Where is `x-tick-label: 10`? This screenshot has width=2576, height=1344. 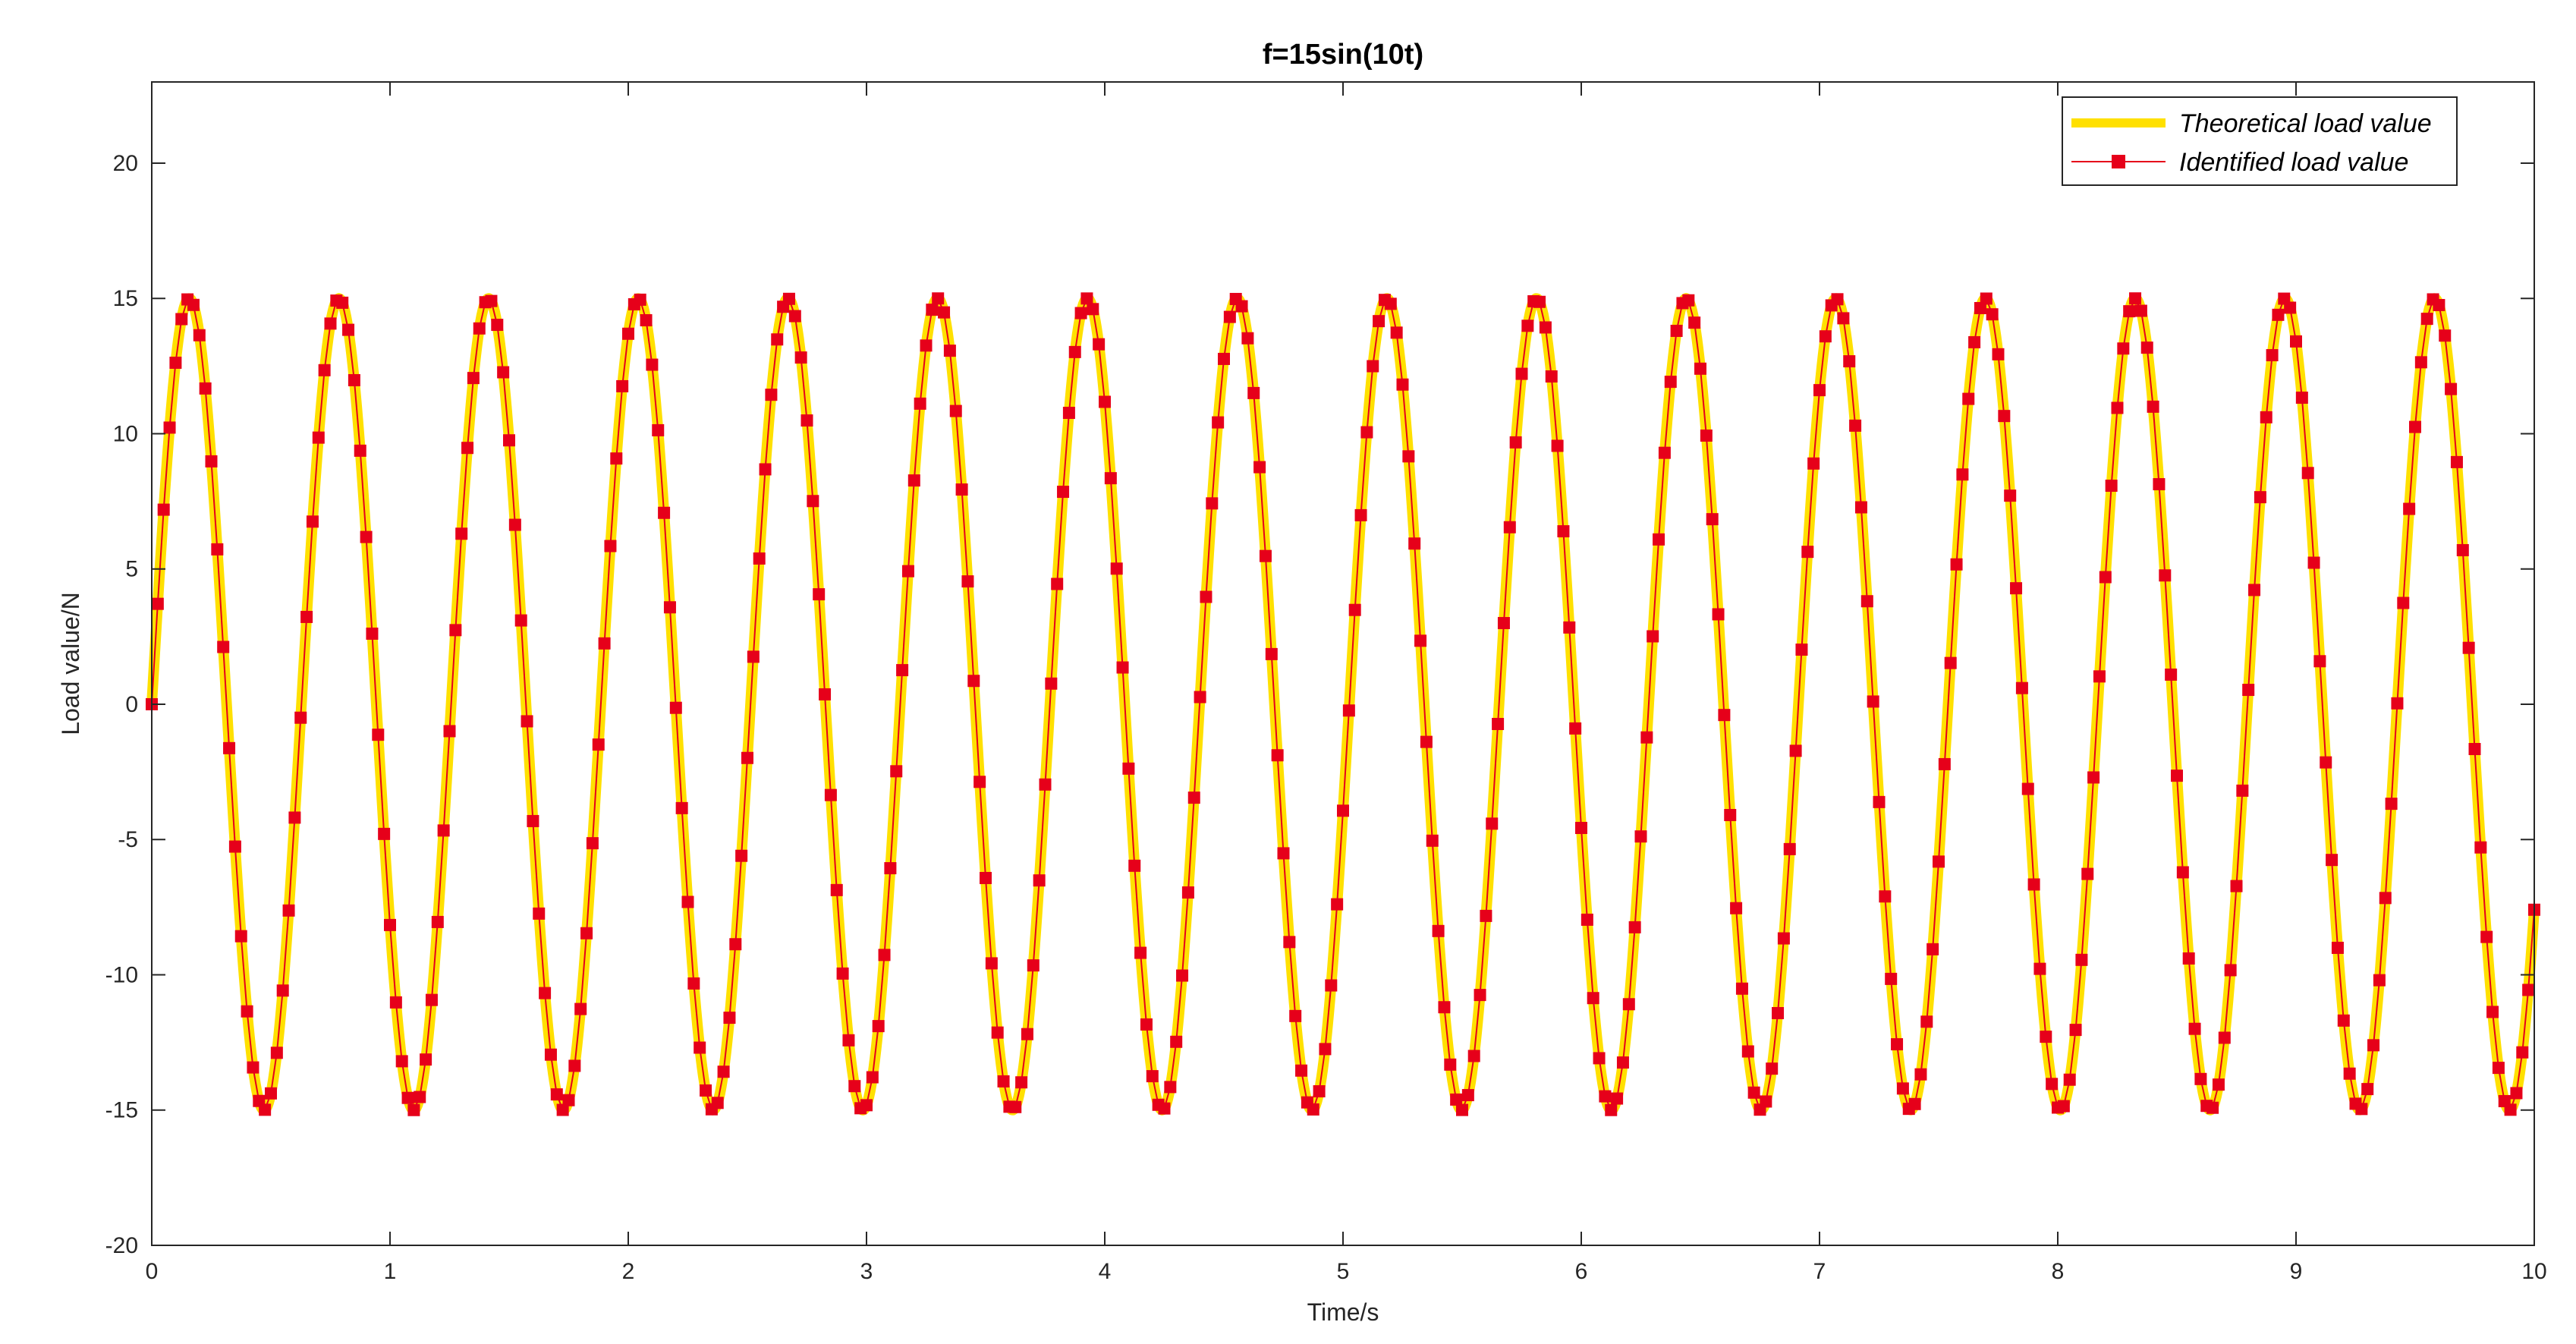 x-tick-label: 10 is located at coordinates (2533, 1271).